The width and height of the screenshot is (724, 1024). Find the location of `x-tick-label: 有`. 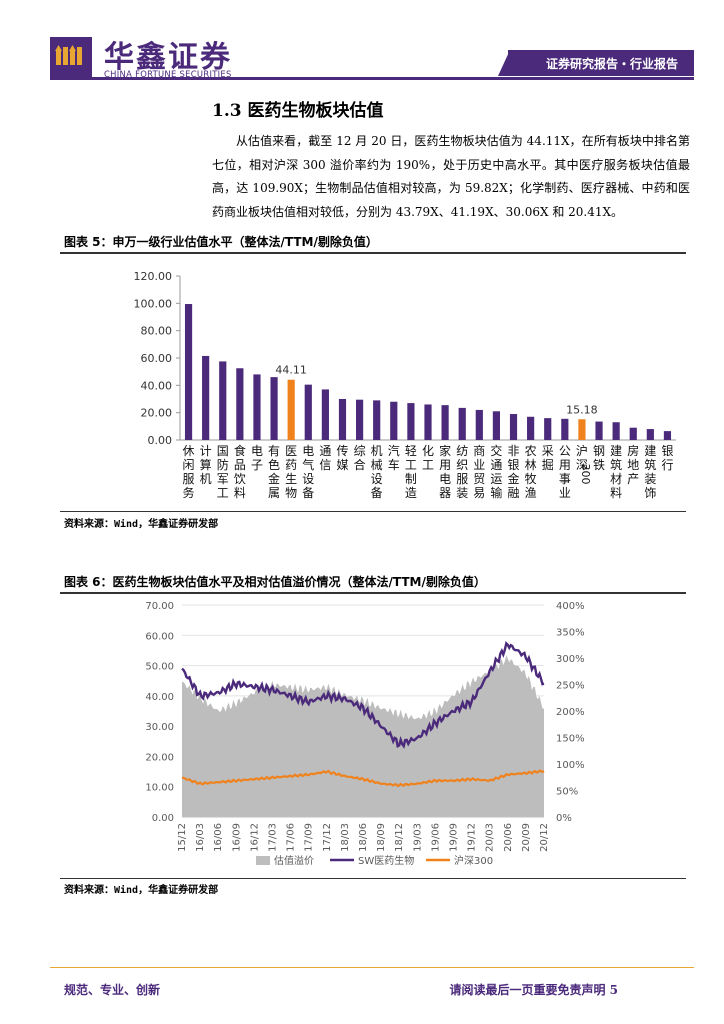

x-tick-label: 有 is located at coordinates (274, 451).